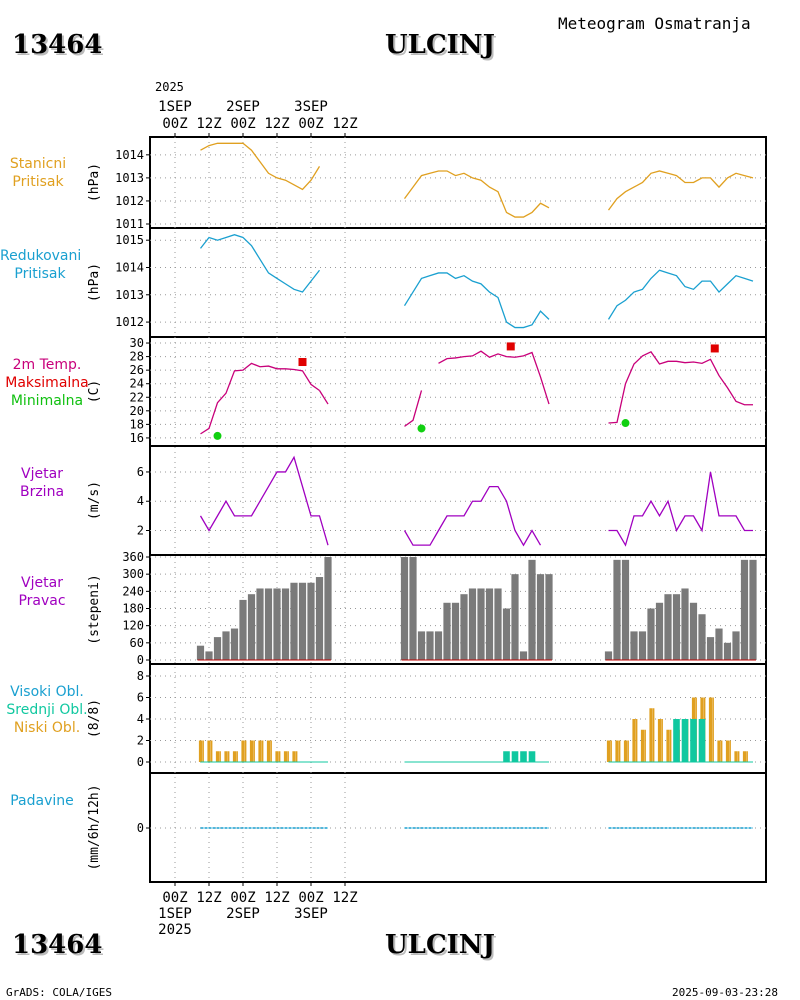 This screenshot has height=1000, width=800. What do you see at coordinates (311, 914) in the screenshot?
I see `bottom-day-label: 3SEP` at bounding box center [311, 914].